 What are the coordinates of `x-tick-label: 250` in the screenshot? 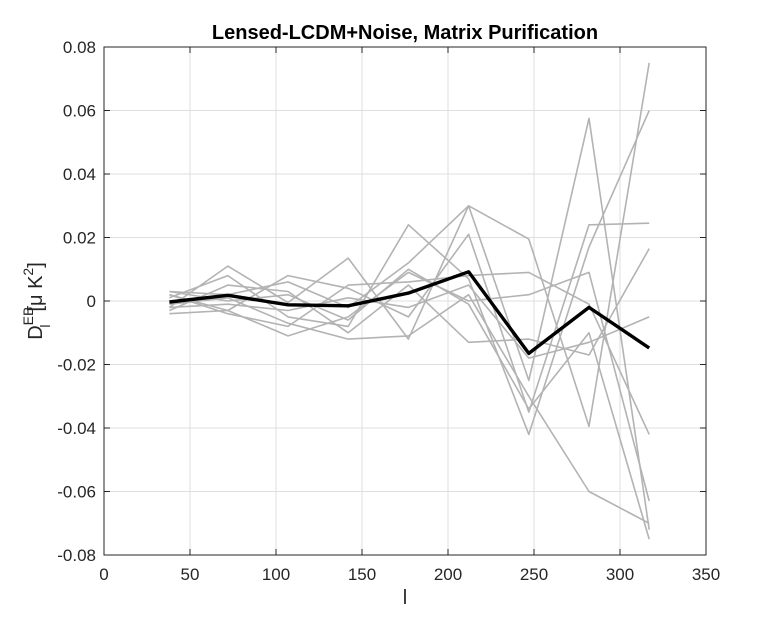 It's located at (534, 574).